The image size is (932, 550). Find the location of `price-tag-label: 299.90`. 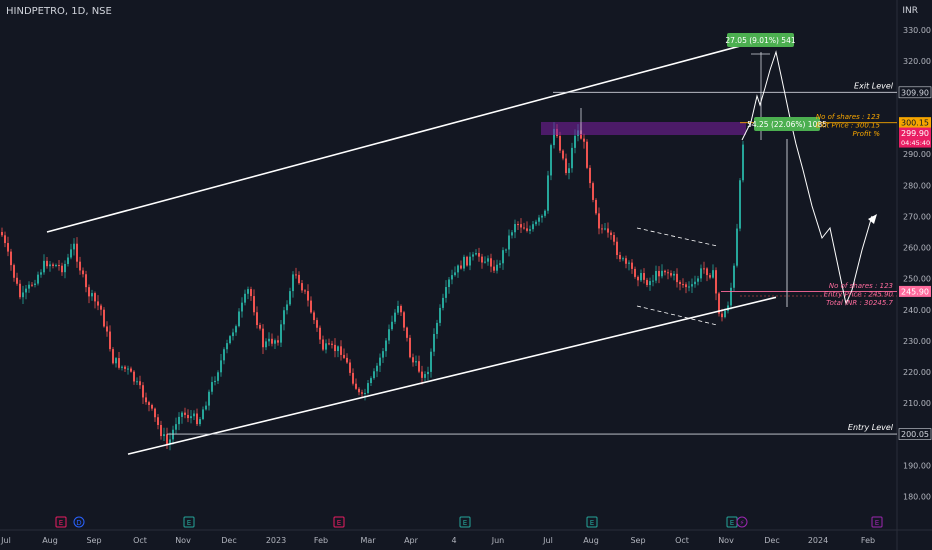

price-tag-label: 299.90 is located at coordinates (915, 133).